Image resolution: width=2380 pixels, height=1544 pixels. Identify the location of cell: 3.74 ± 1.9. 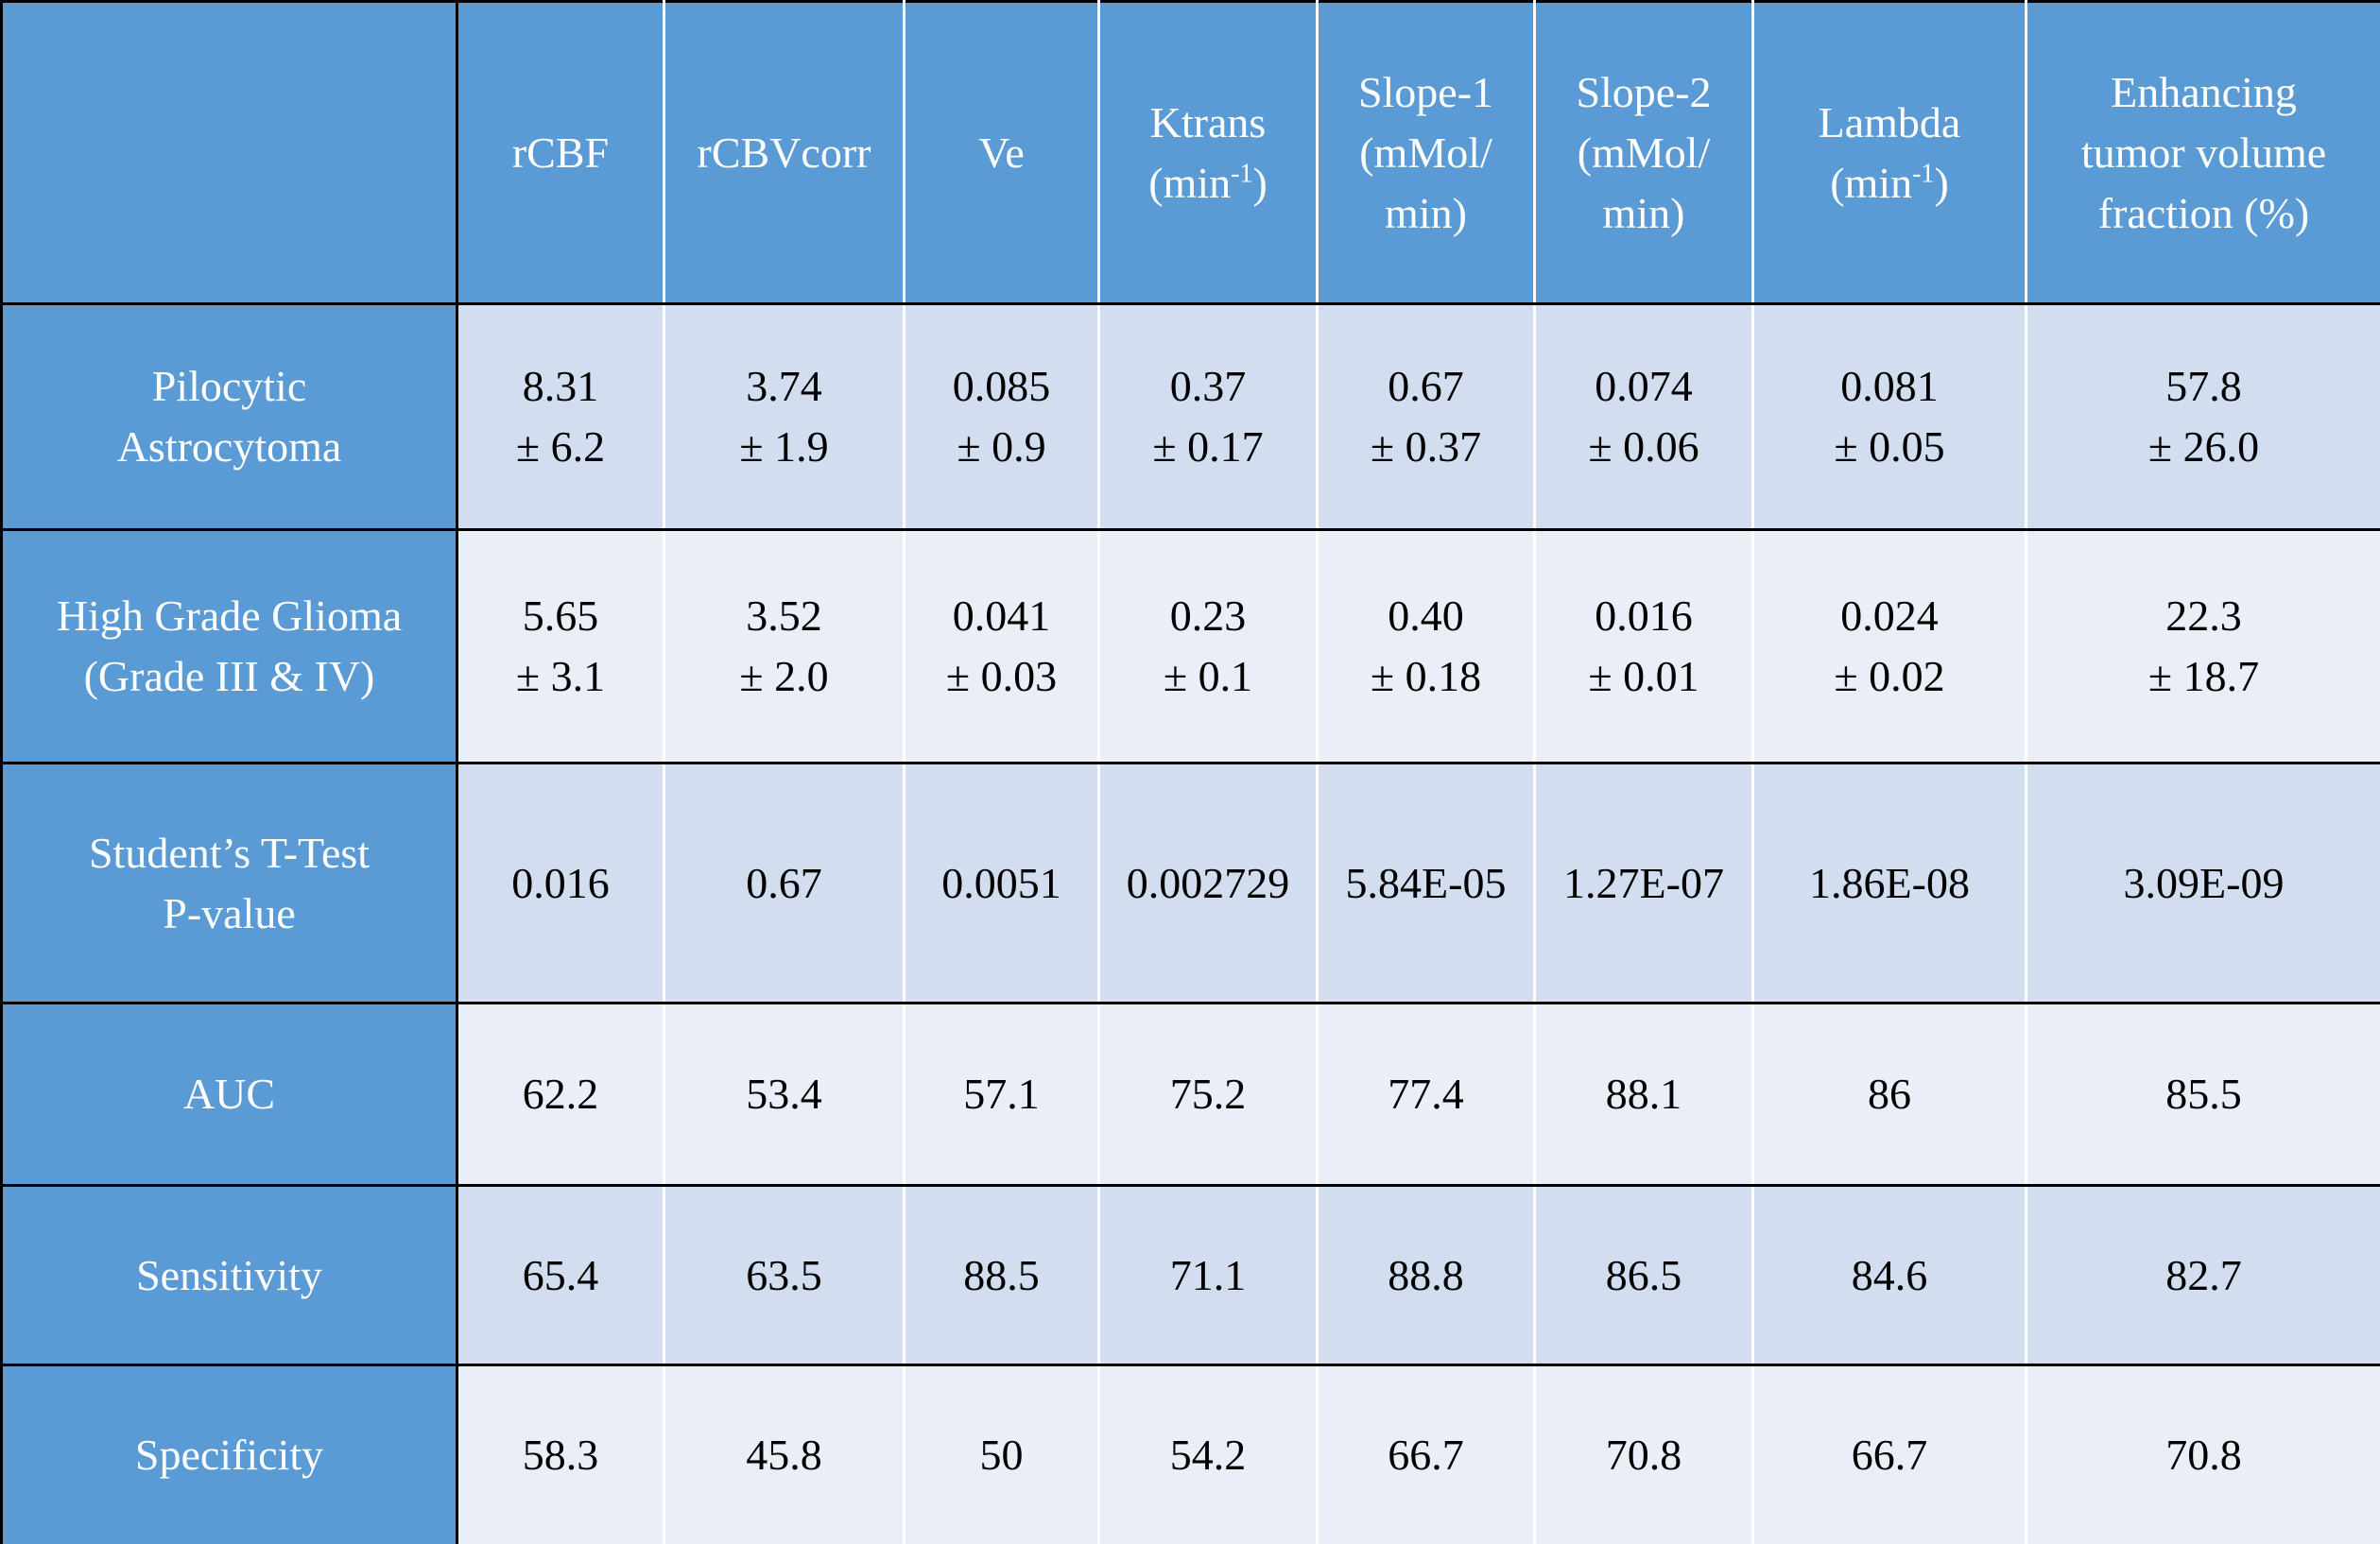
(784, 417).